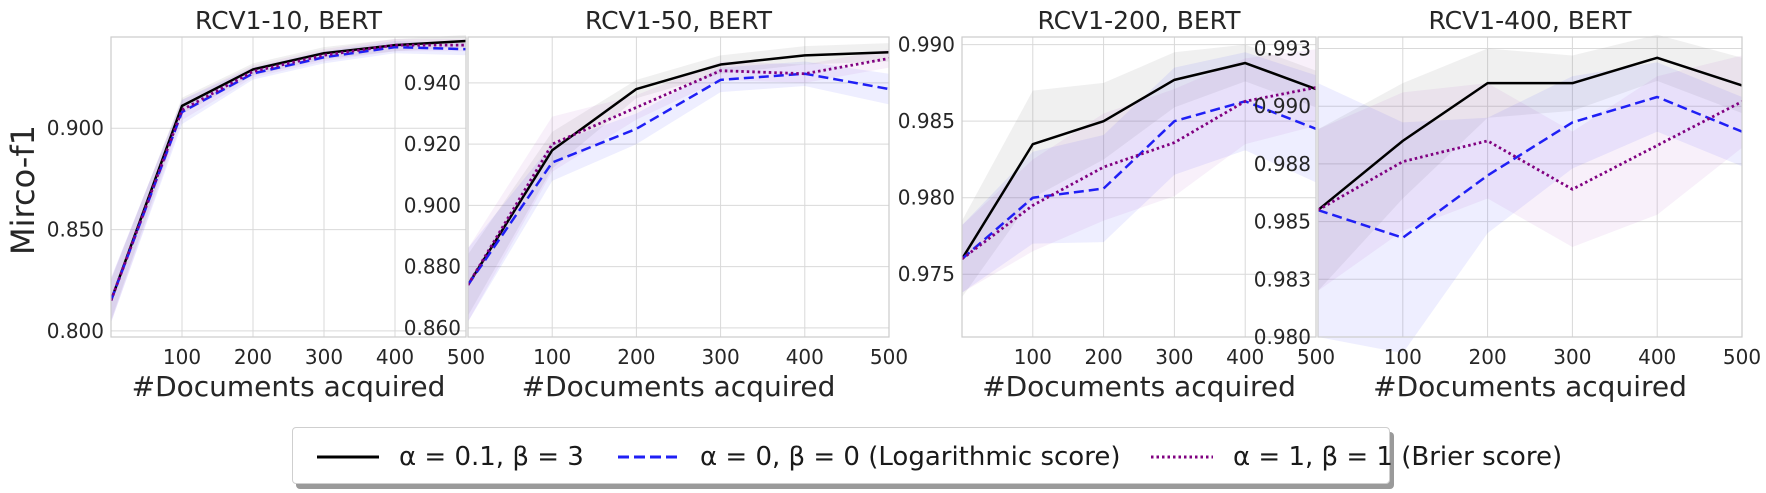 This screenshot has width=1766, height=493. Describe the element at coordinates (432, 144) in the screenshot. I see `y-tick-label: 0.920` at that location.